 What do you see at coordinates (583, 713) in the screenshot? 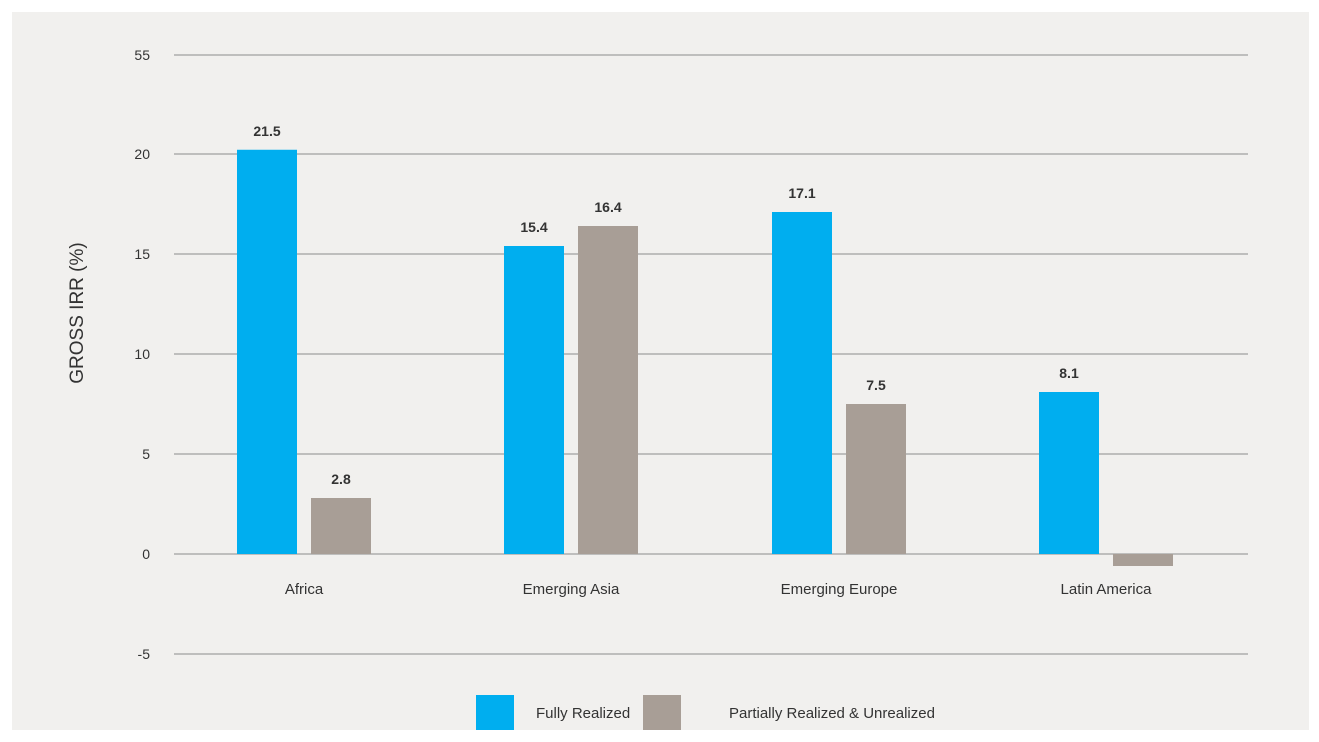
I see `legend-label: Fully Realized` at bounding box center [583, 713].